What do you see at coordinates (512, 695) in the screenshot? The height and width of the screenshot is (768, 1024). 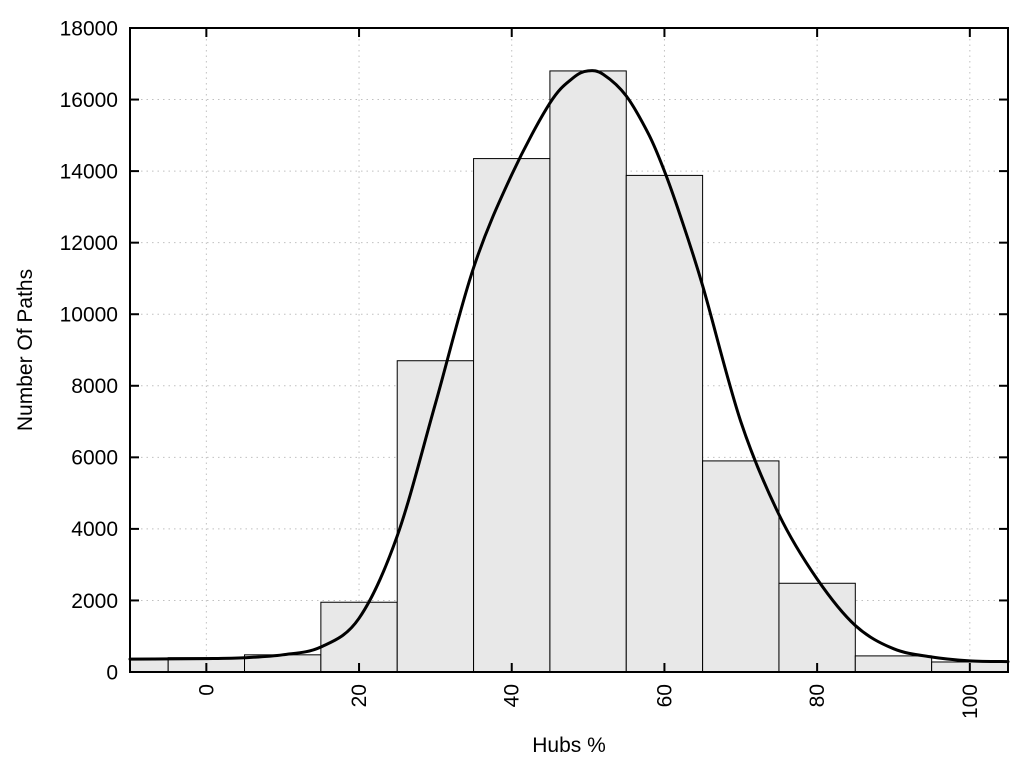 I see `x-tick-label: 40` at bounding box center [512, 695].